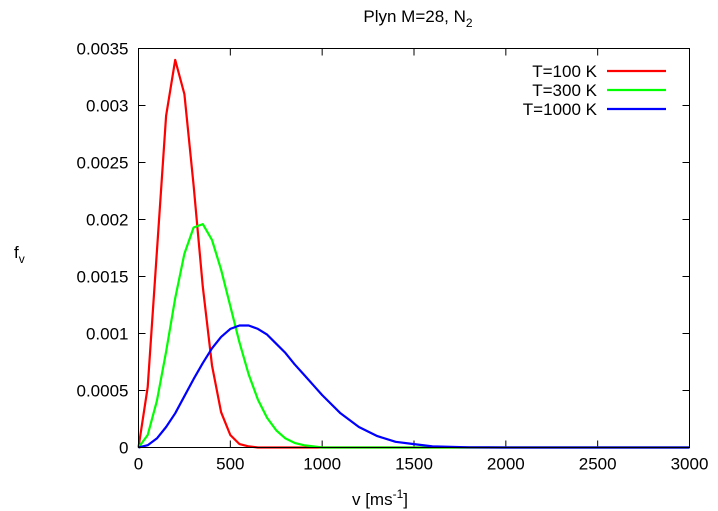 Image resolution: width=718 pixels, height=511 pixels. Describe the element at coordinates (138, 464) in the screenshot. I see `x-tick-label: 0` at that location.